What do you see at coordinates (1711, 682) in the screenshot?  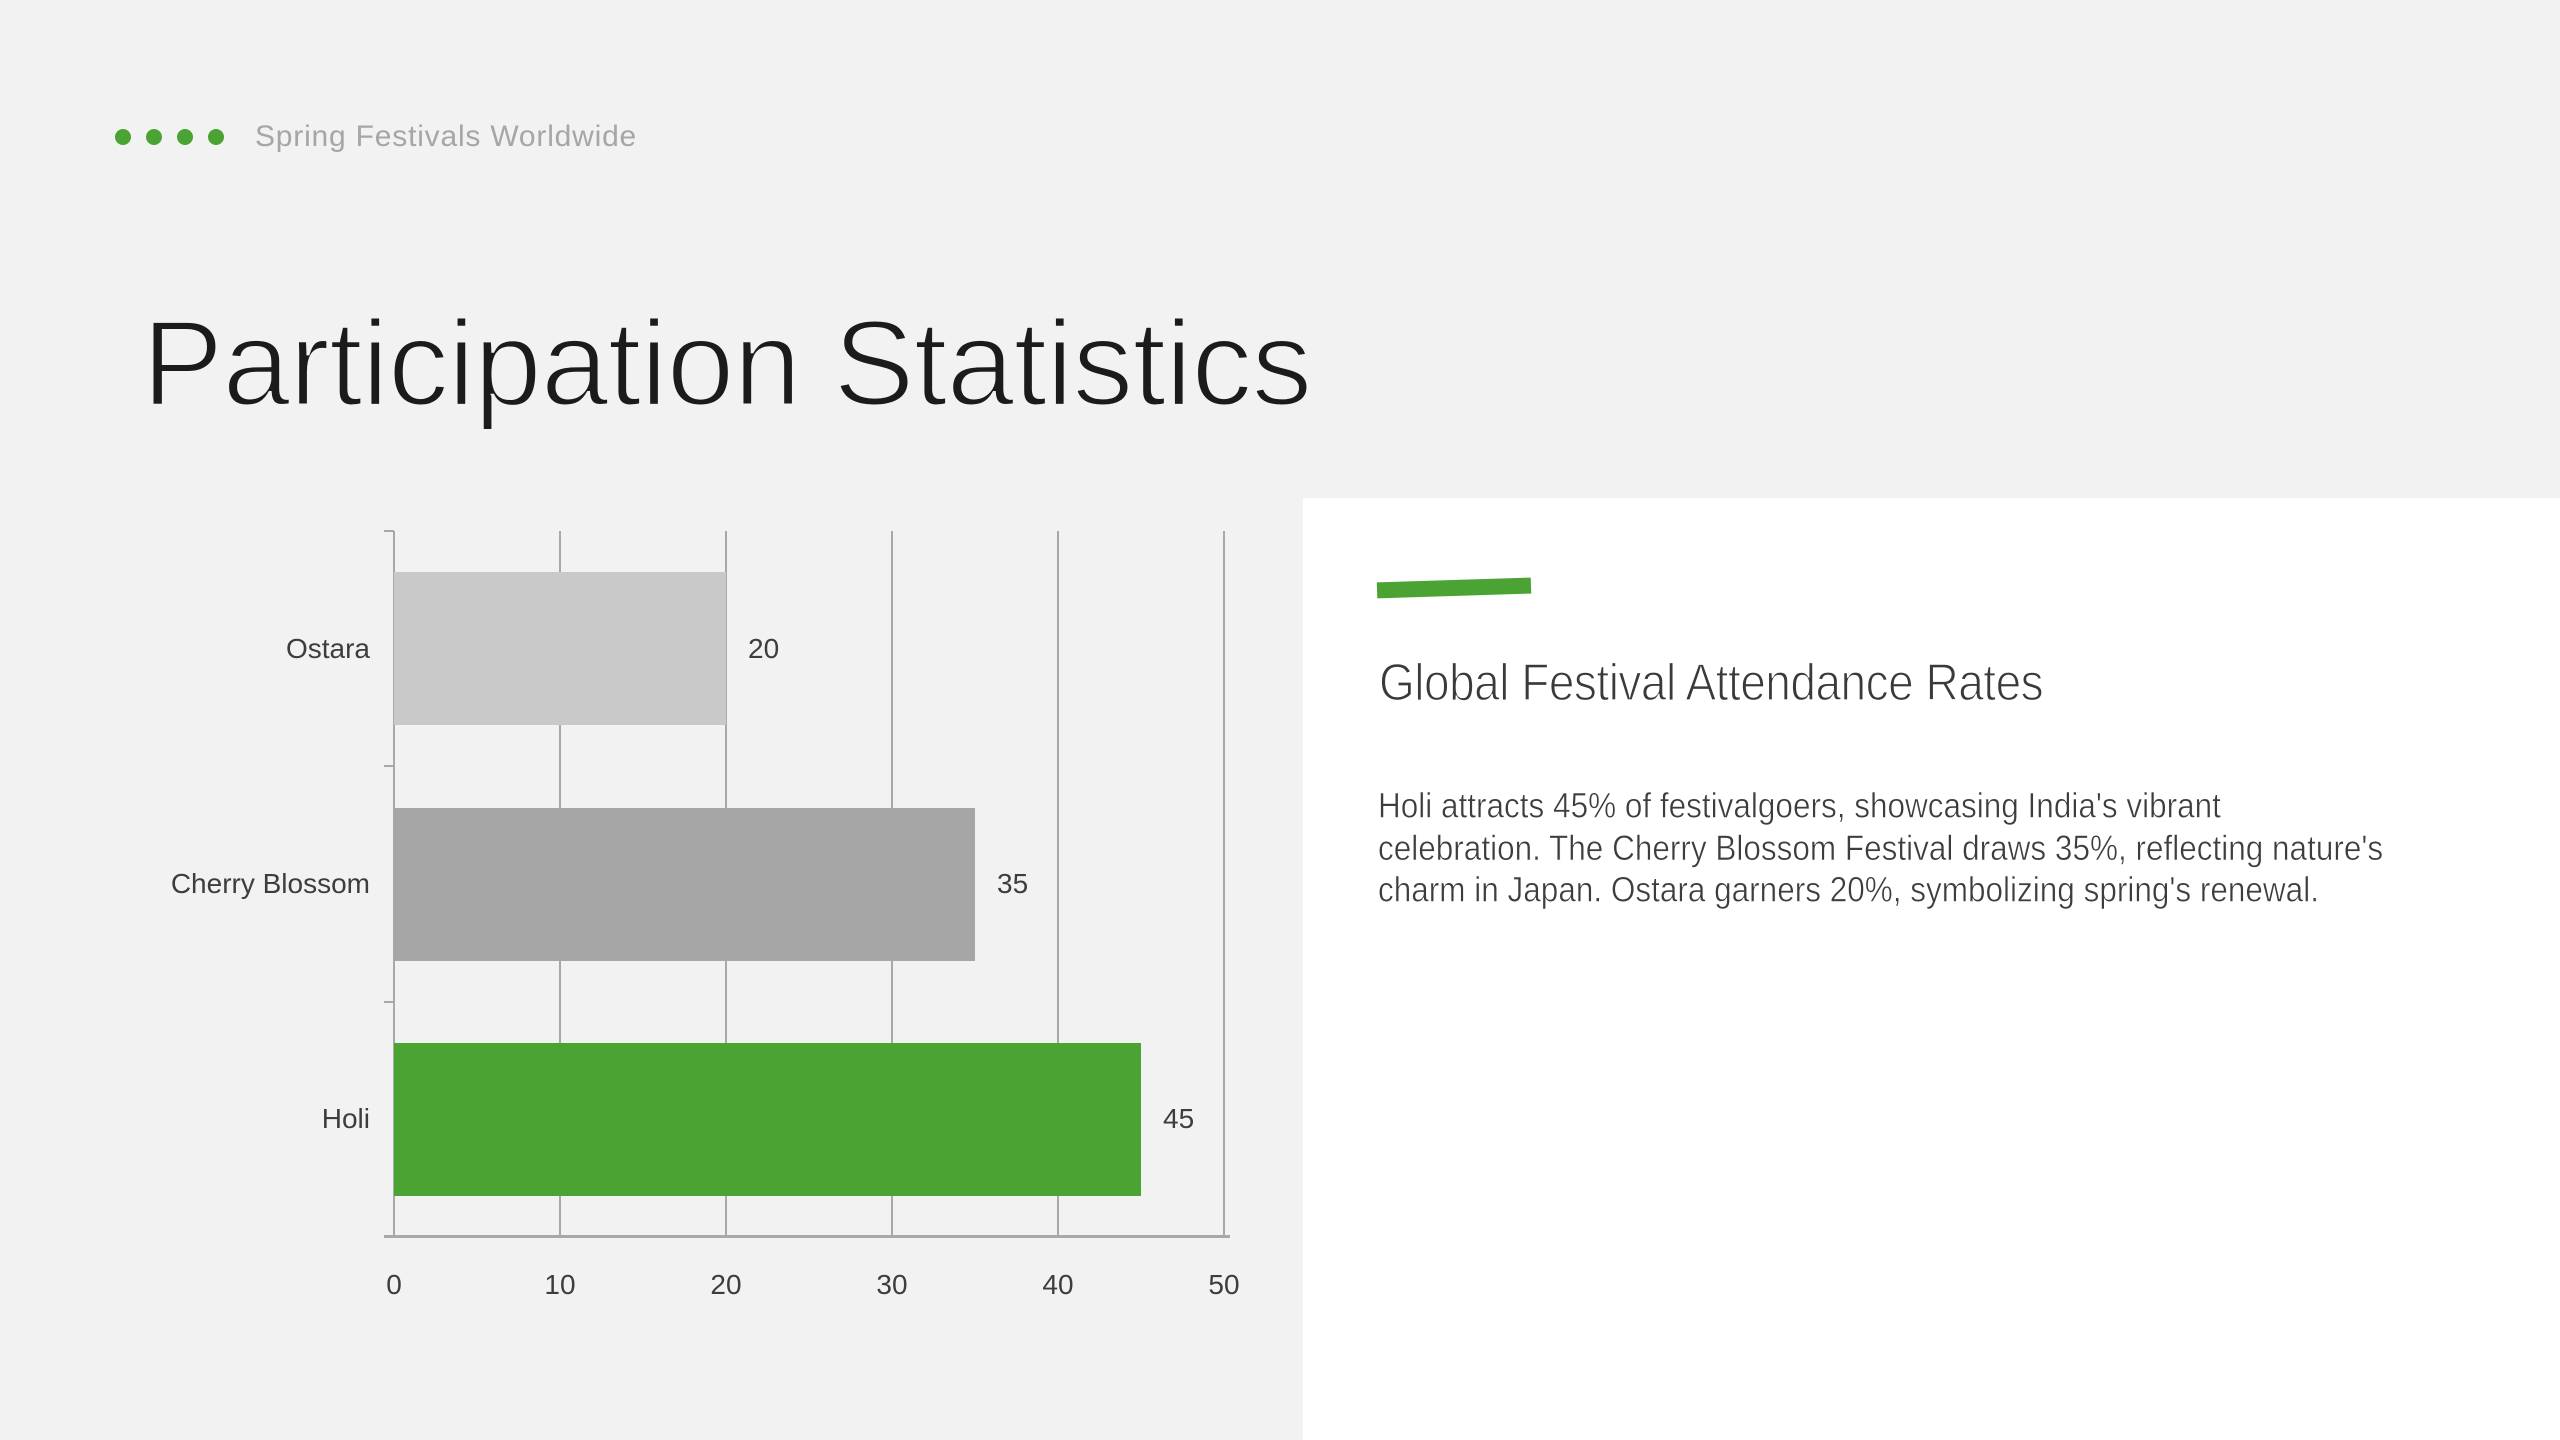 I see `panel-heading: Global Festival Attendance Rates` at bounding box center [1711, 682].